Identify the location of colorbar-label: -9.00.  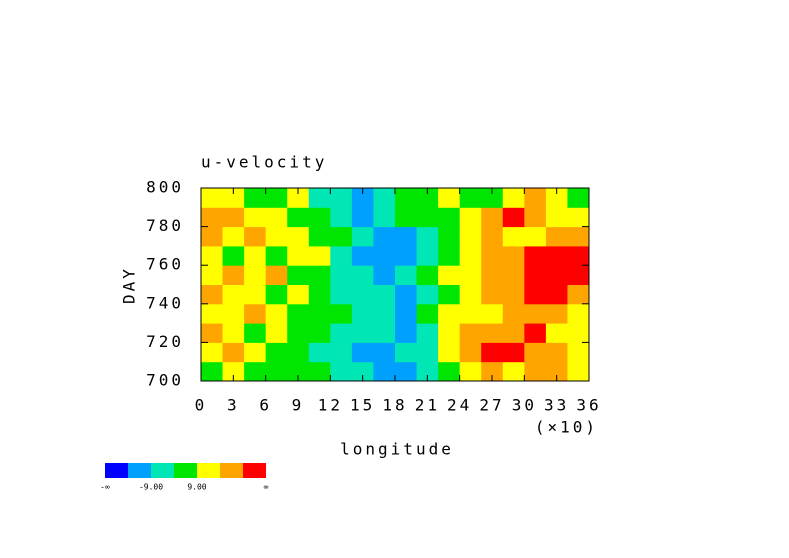
(151, 487).